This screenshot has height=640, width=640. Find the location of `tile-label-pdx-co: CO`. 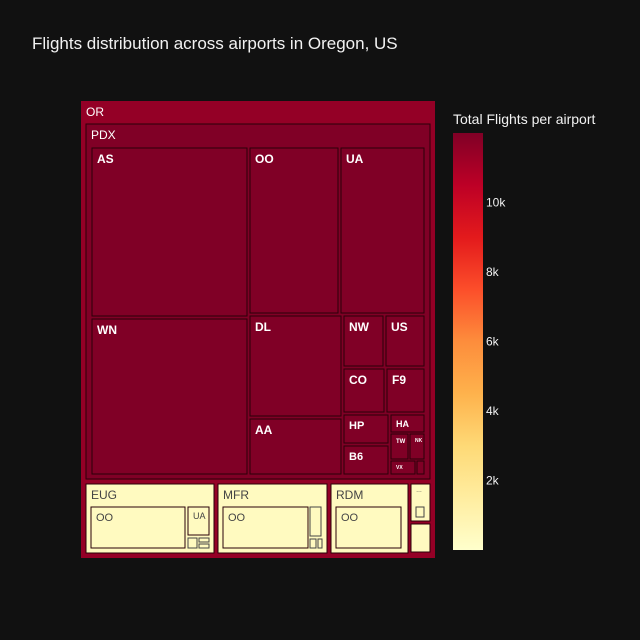

tile-label-pdx-co: CO is located at coordinates (358, 380).